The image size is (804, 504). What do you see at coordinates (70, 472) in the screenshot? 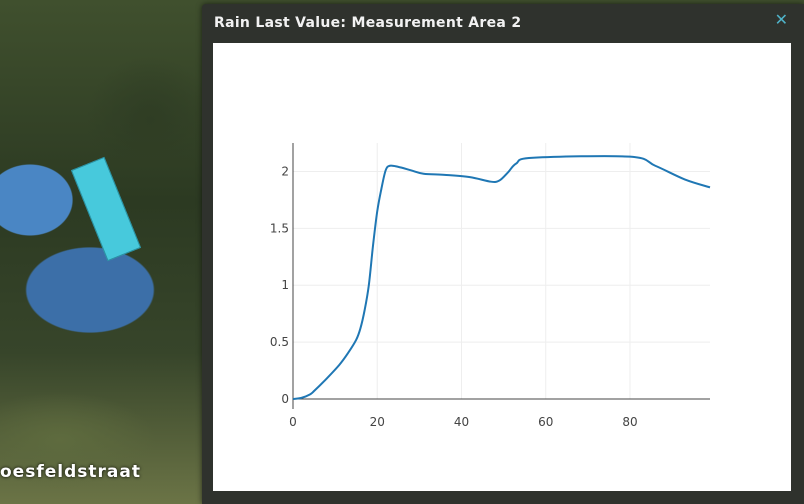
I see `street-label: oesfeldstraat` at bounding box center [70, 472].